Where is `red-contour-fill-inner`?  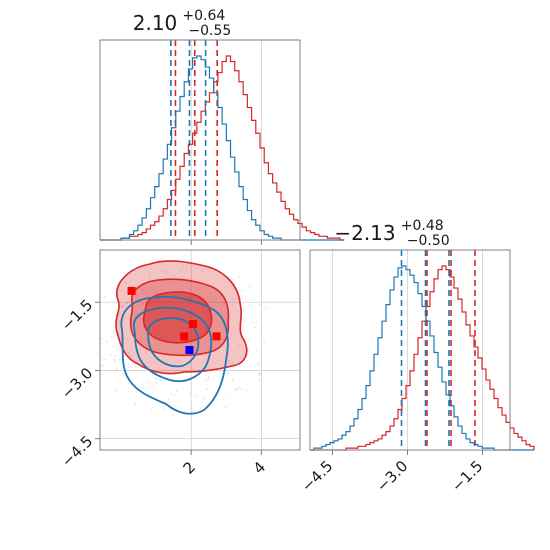 red-contour-fill-inner is located at coordinates (177, 317).